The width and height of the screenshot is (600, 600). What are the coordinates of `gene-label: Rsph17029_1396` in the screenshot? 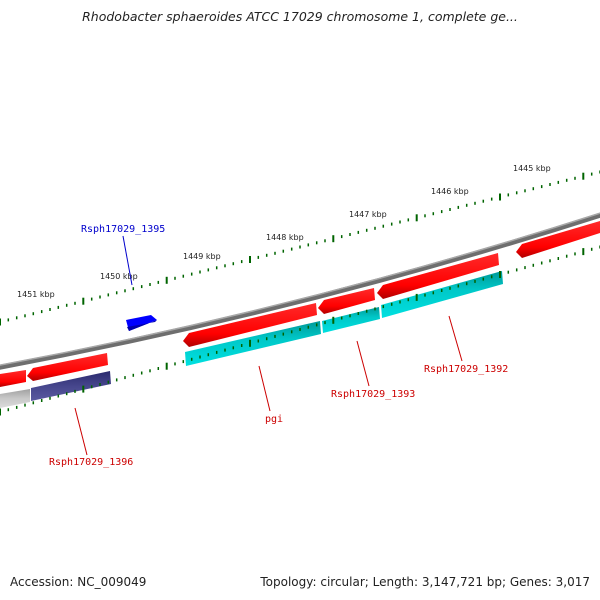 It's located at (91, 462).